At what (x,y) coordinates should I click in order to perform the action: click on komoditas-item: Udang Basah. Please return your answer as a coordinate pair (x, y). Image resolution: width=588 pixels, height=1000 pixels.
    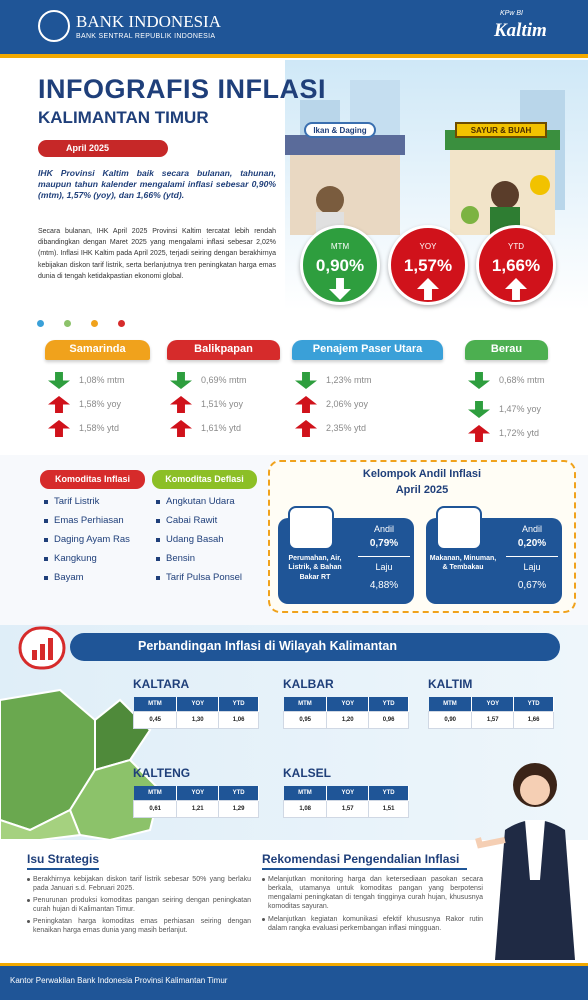
    Looking at the image, I should click on (195, 539).